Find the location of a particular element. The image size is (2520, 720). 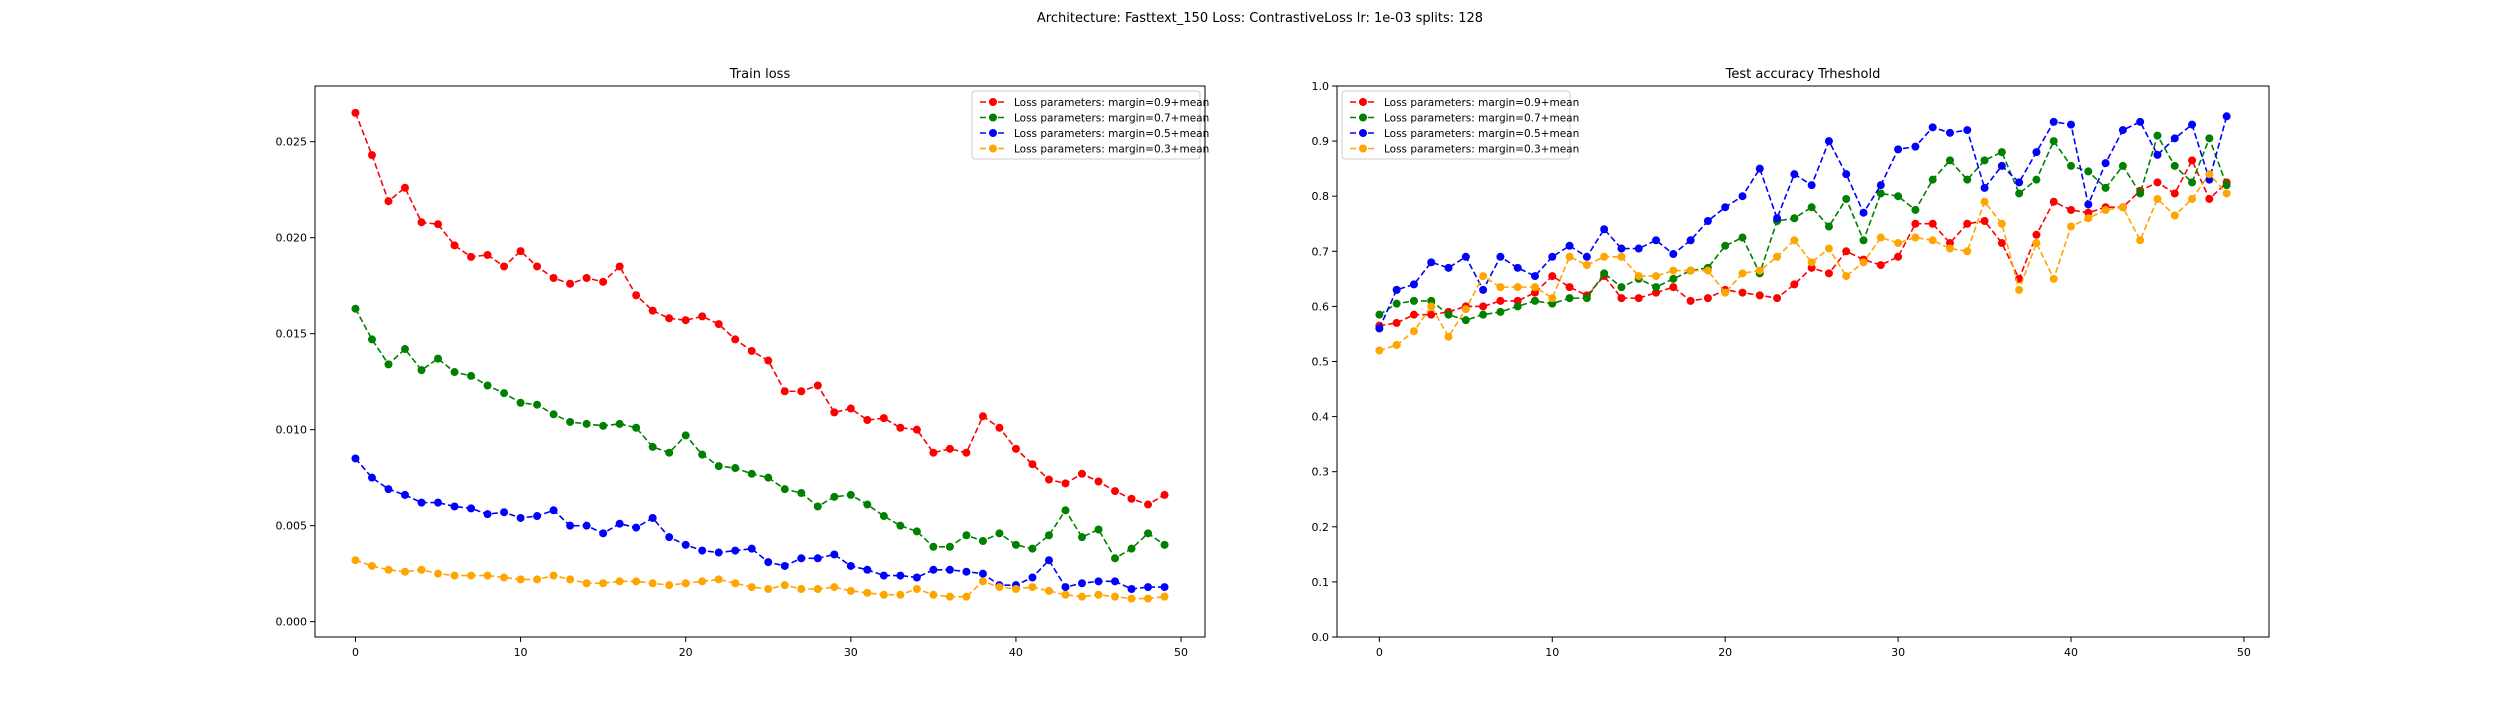

x-tick-label: 0 is located at coordinates (355, 652).